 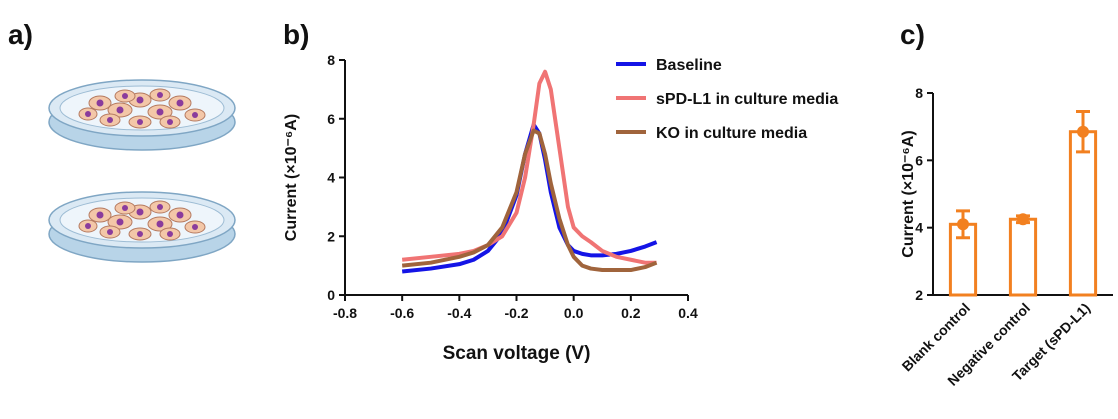 What do you see at coordinates (142, 171) in the screenshot?
I see `petri-dish-illustration` at bounding box center [142, 171].